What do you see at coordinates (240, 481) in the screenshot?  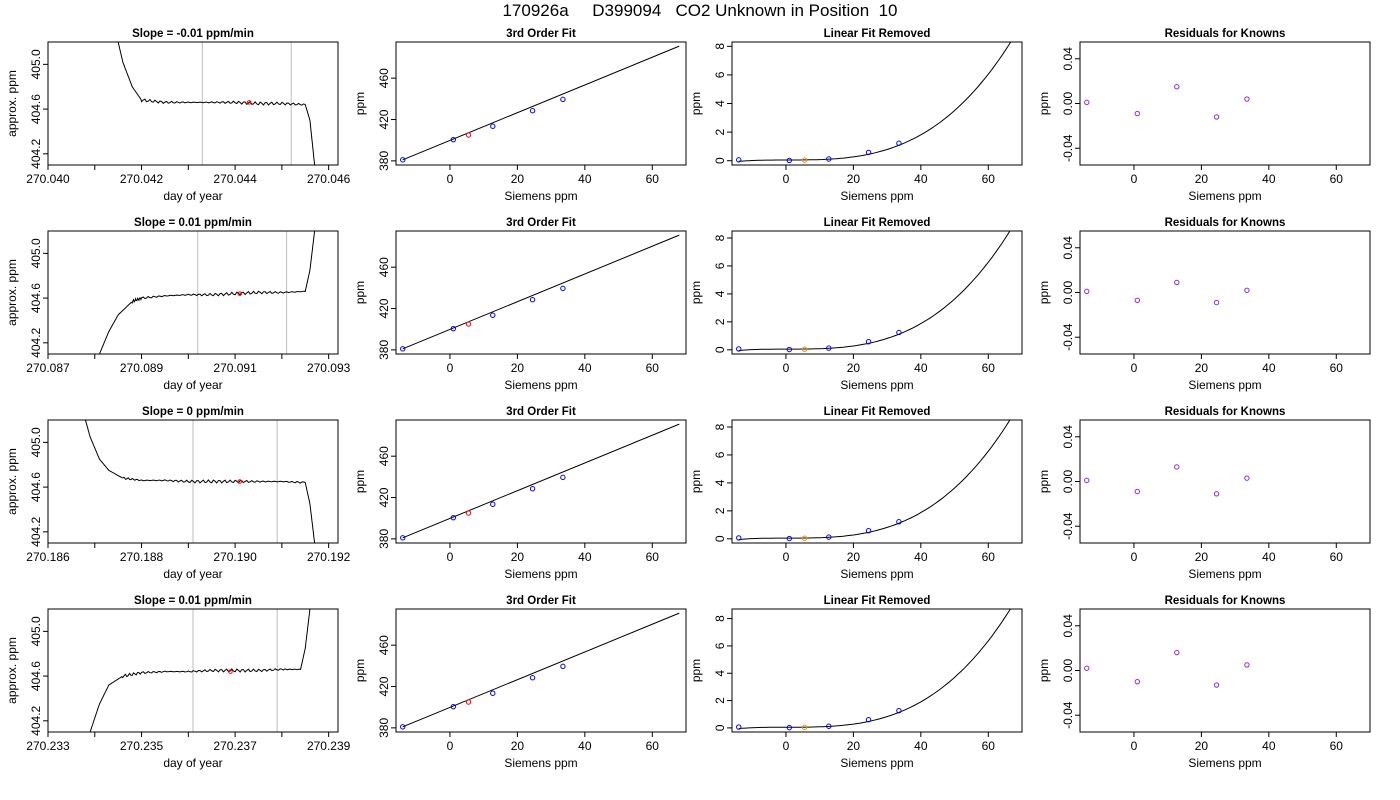 I see `unknown-marker` at bounding box center [240, 481].